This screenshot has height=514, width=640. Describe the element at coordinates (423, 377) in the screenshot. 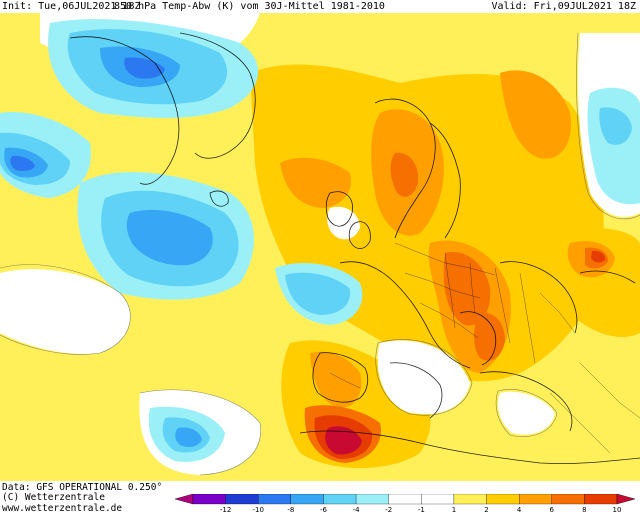

I see `anomaly-white-mediterranean` at that location.